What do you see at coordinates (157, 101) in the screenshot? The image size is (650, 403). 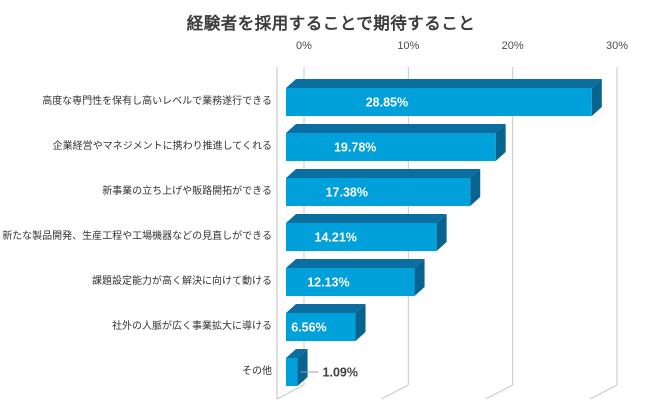 I see `category-label: 高度な専門性を保有し高いレベルで業務遂行できる` at bounding box center [157, 101].